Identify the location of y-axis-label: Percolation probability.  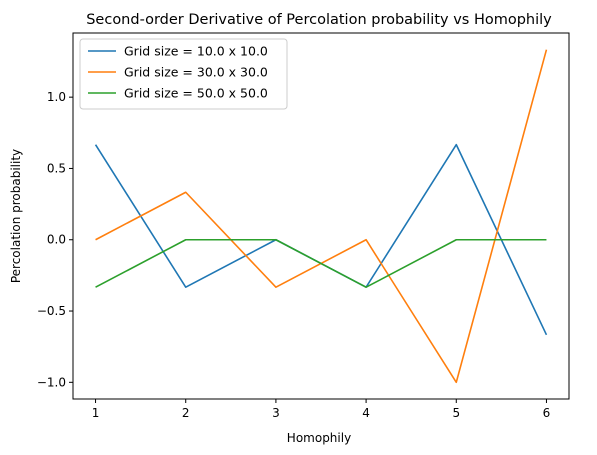
(16, 216).